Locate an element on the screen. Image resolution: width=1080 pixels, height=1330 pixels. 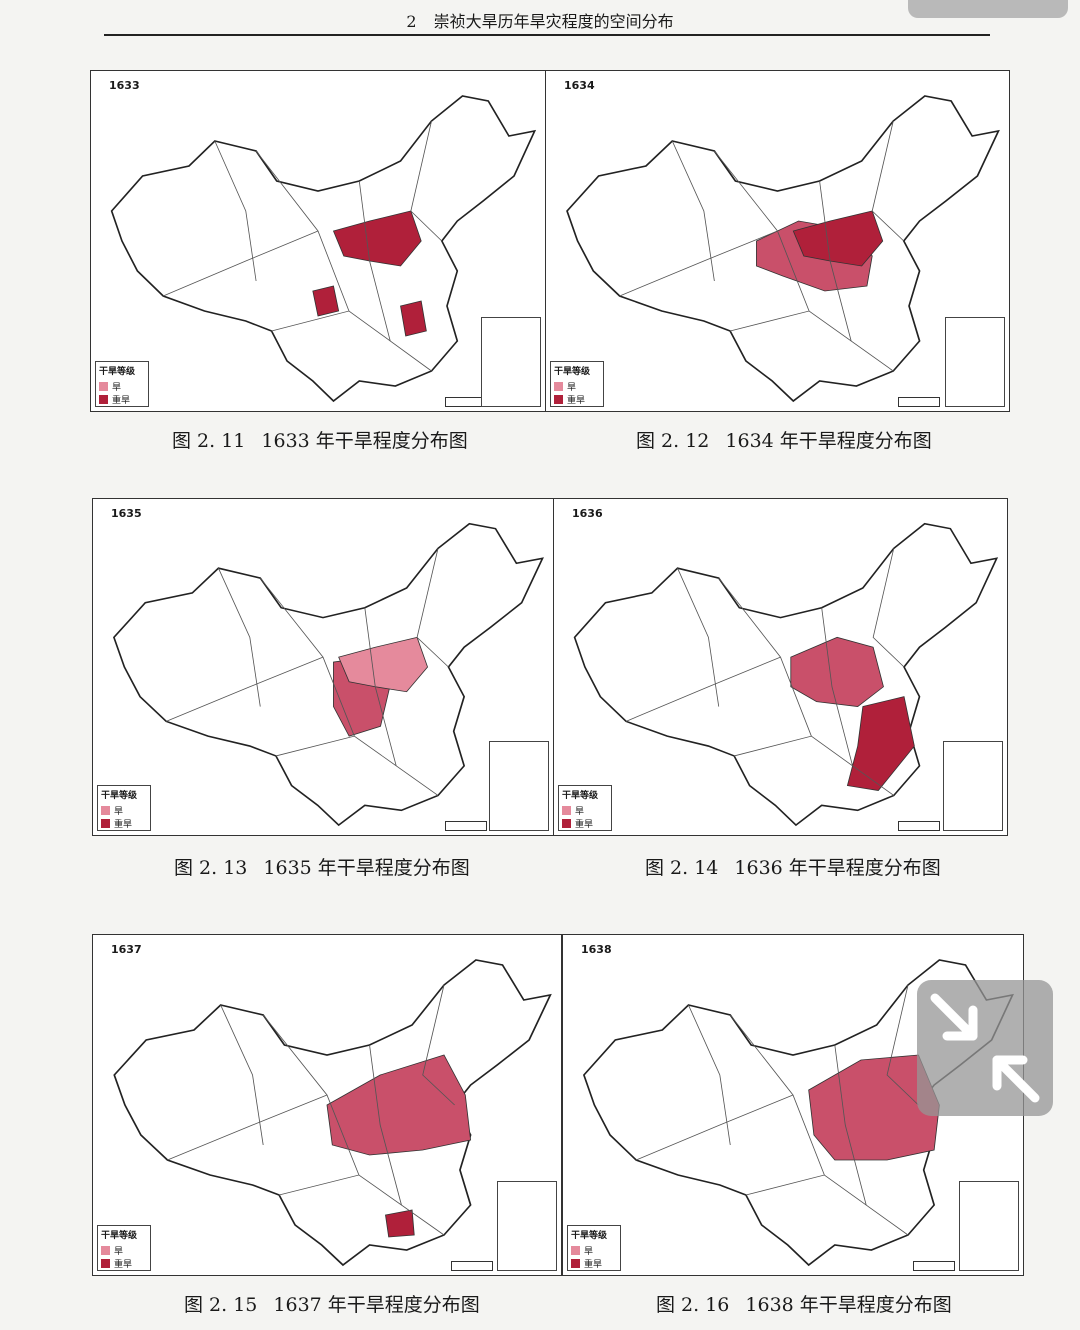
map-panel-1636: 1636 干旱等级 旱 重旱 is located at coordinates (780, 667).